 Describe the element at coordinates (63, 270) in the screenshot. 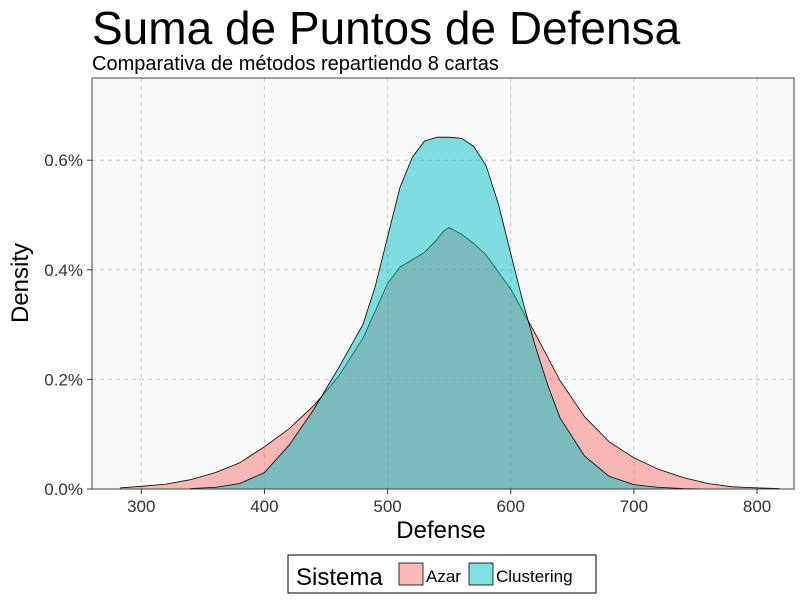

I see `y-tick-label: 0.4%` at that location.